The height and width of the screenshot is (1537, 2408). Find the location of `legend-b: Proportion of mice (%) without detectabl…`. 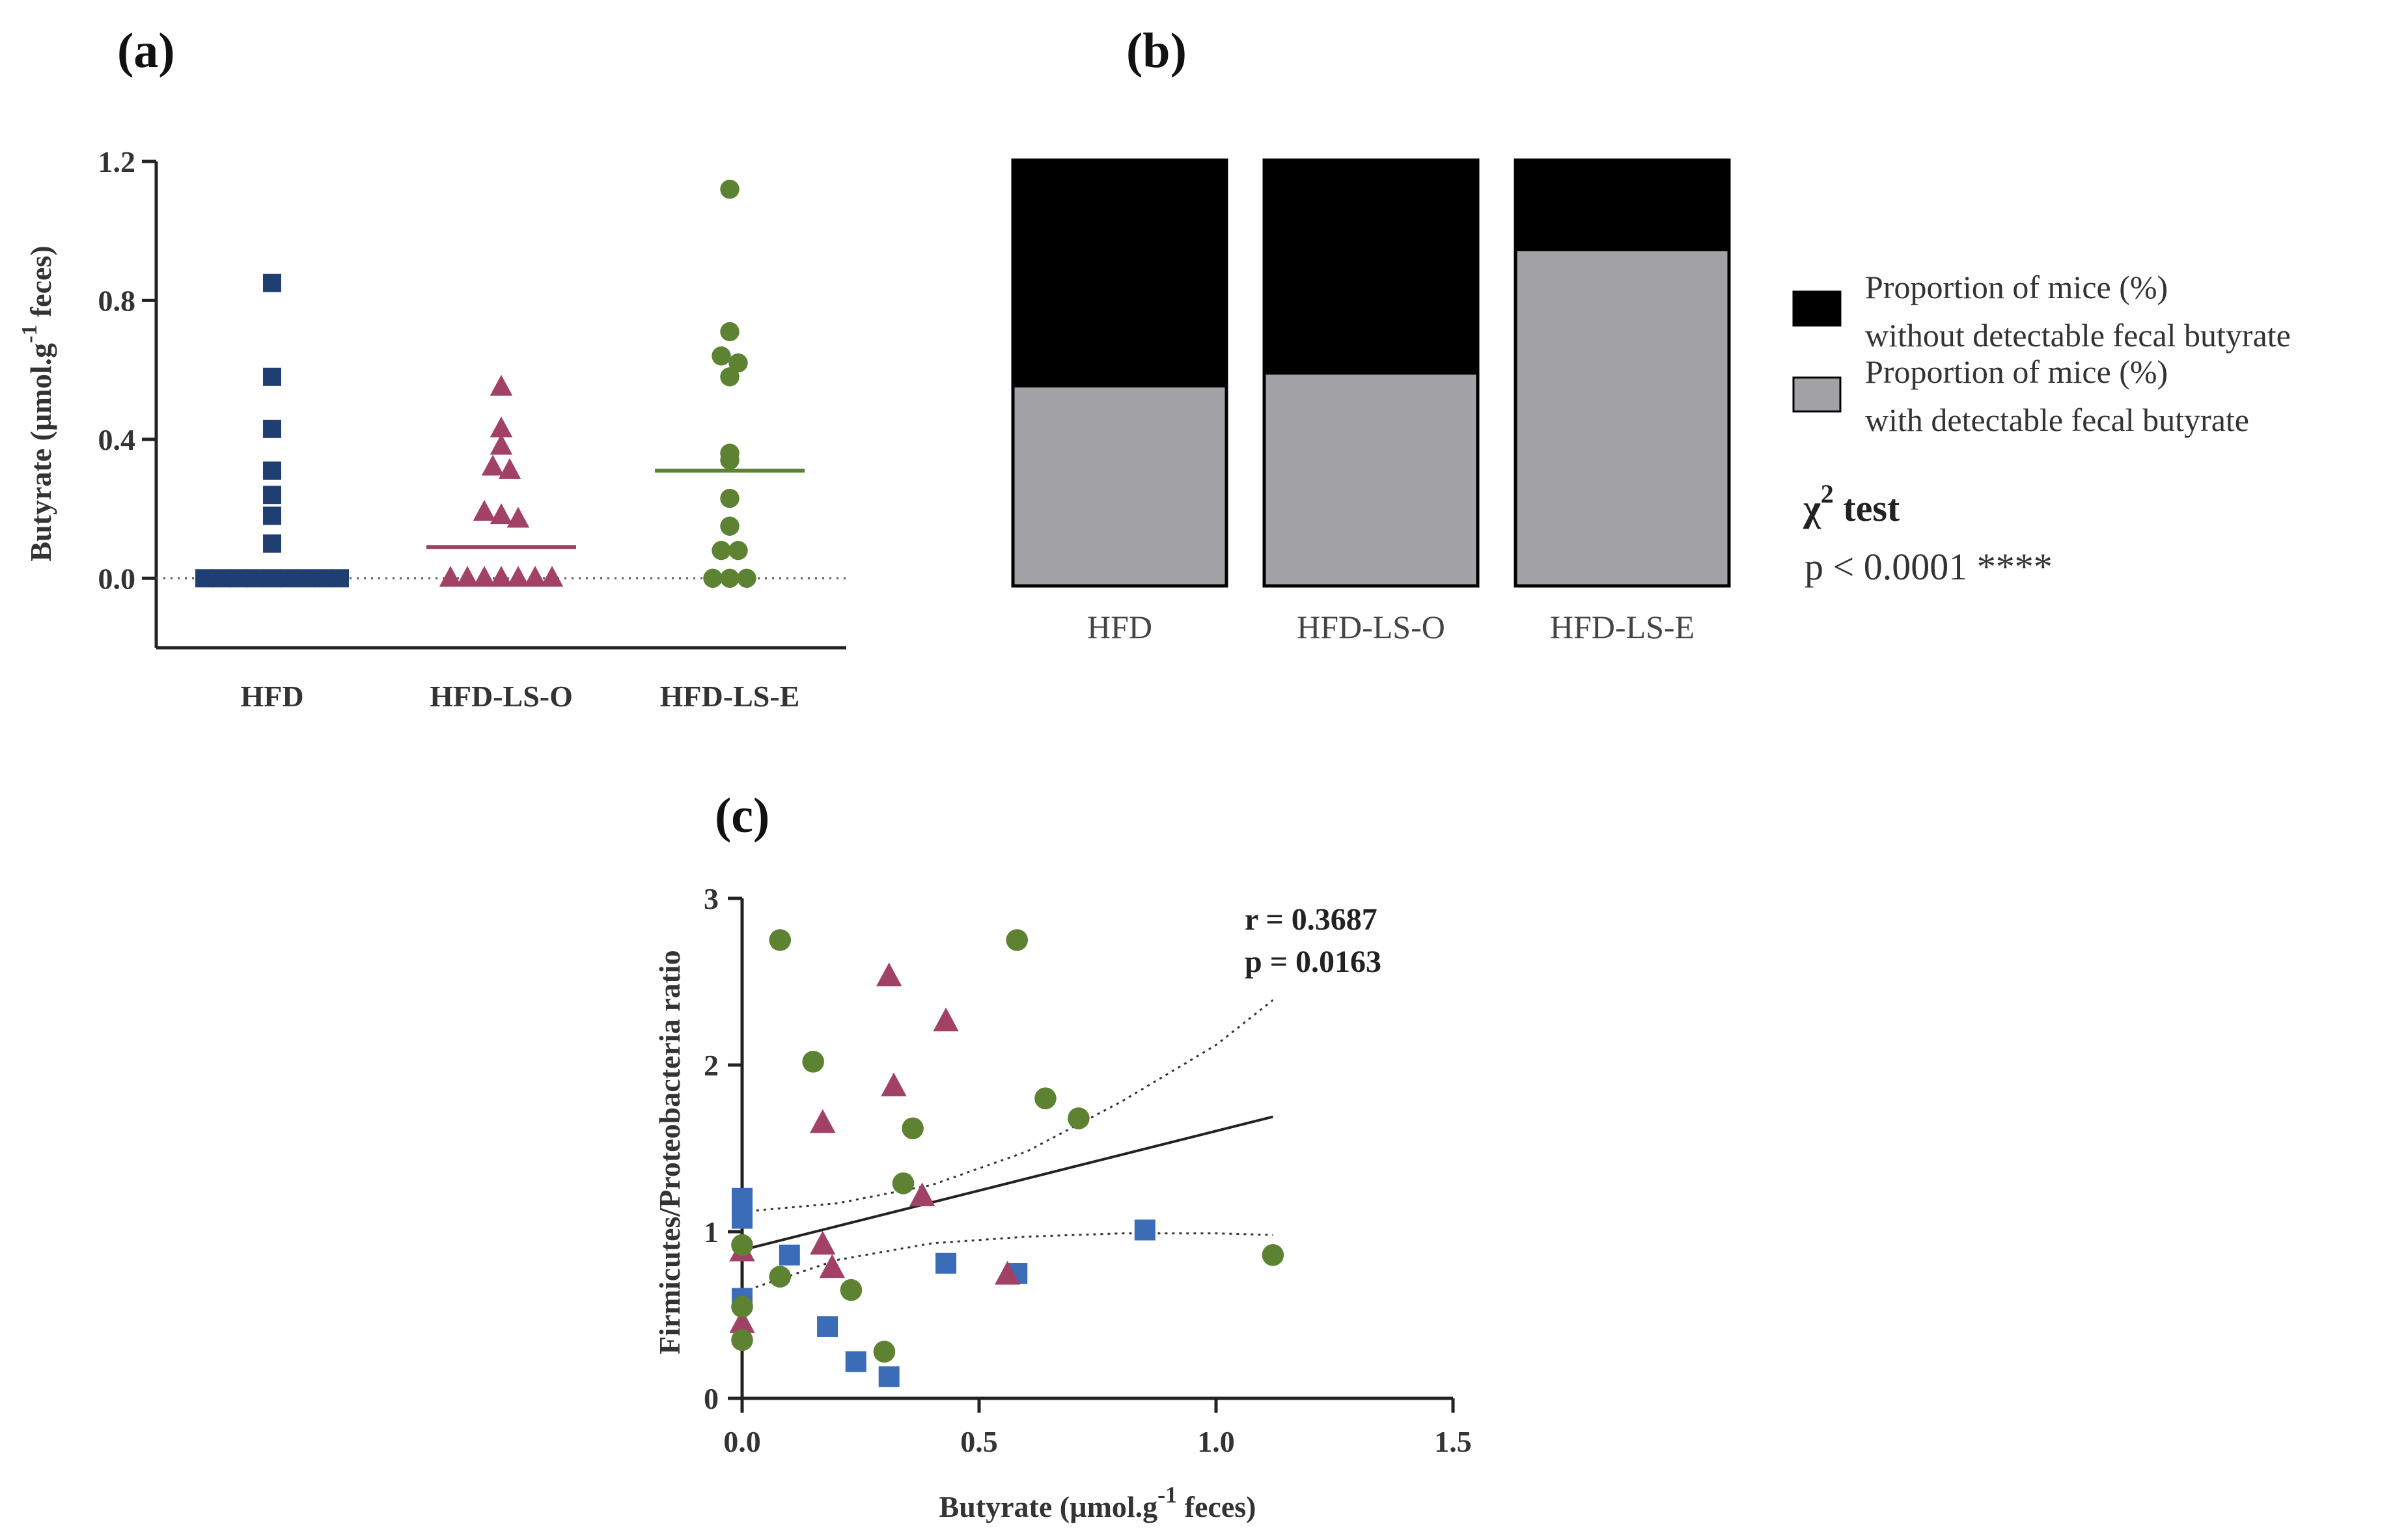

legend-b: Proportion of mice (%) without detectabl… is located at coordinates (2042, 429).